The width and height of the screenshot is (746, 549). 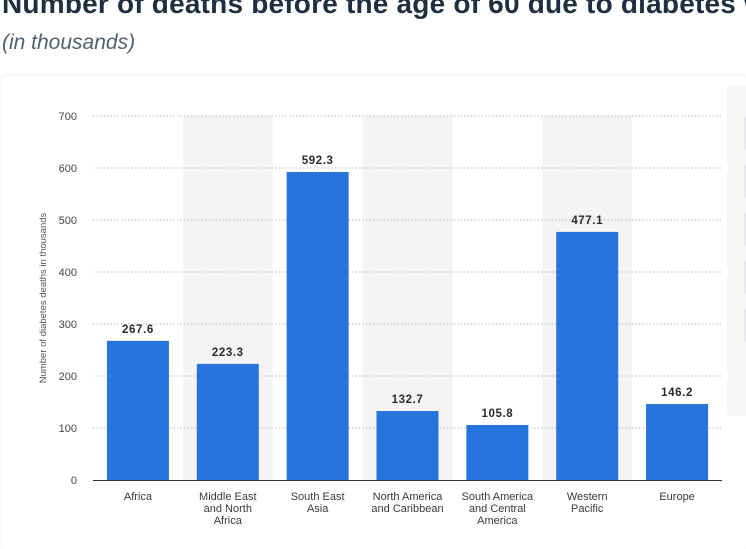 I want to click on x-category-label: Africa, so click(x=138, y=497).